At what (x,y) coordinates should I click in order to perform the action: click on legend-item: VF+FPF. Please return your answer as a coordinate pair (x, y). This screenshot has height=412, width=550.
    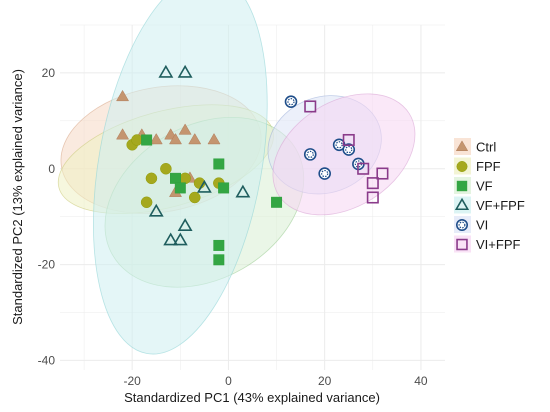
    Looking at the image, I should click on (489, 205).